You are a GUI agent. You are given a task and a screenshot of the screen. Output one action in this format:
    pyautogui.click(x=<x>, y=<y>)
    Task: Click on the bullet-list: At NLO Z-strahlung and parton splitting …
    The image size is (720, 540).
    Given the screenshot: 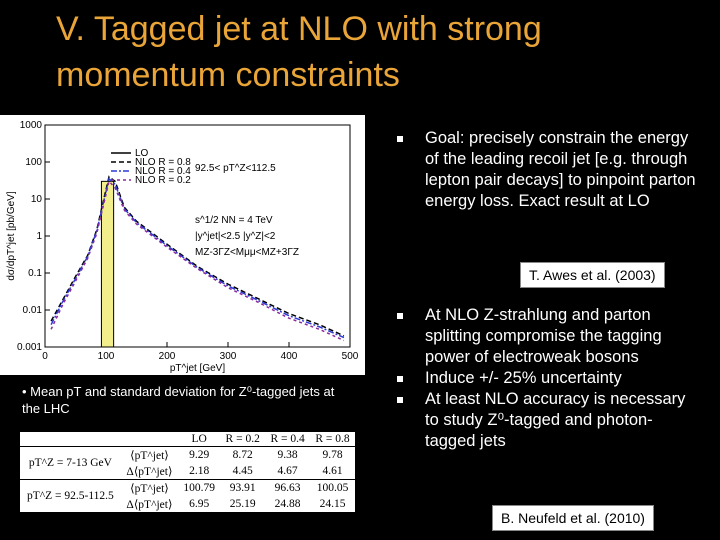 What is the action you would take?
    pyautogui.click(x=547, y=378)
    